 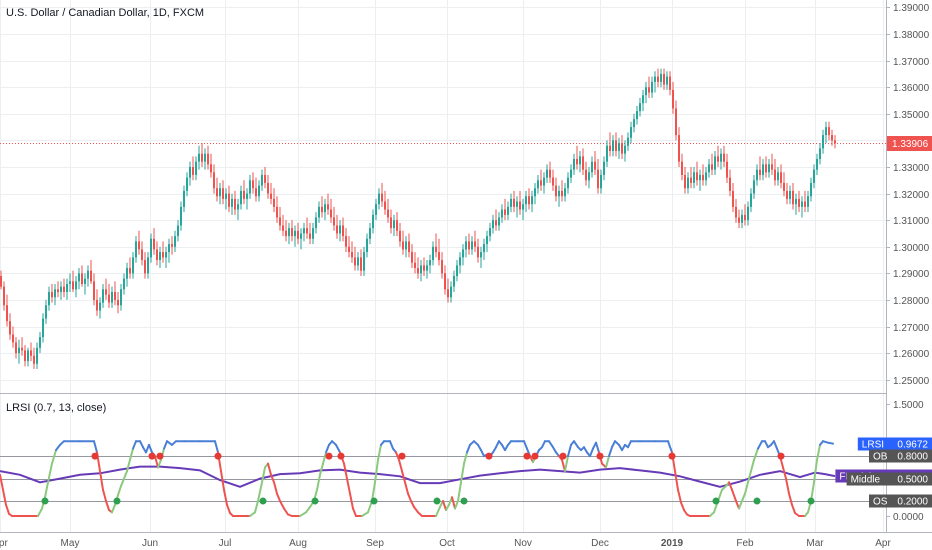 What do you see at coordinates (900, 501) in the screenshot?
I see `badge-os: OS 0.2000` at bounding box center [900, 501].